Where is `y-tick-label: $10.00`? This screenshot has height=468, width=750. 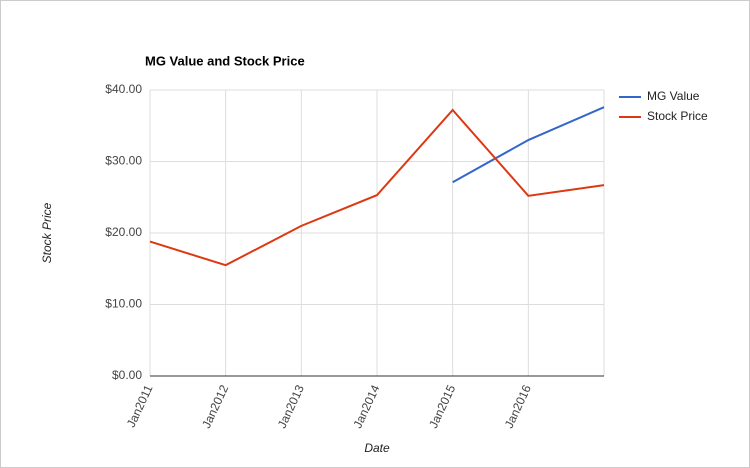
y-tick-label: $10.00 is located at coordinates (123, 304).